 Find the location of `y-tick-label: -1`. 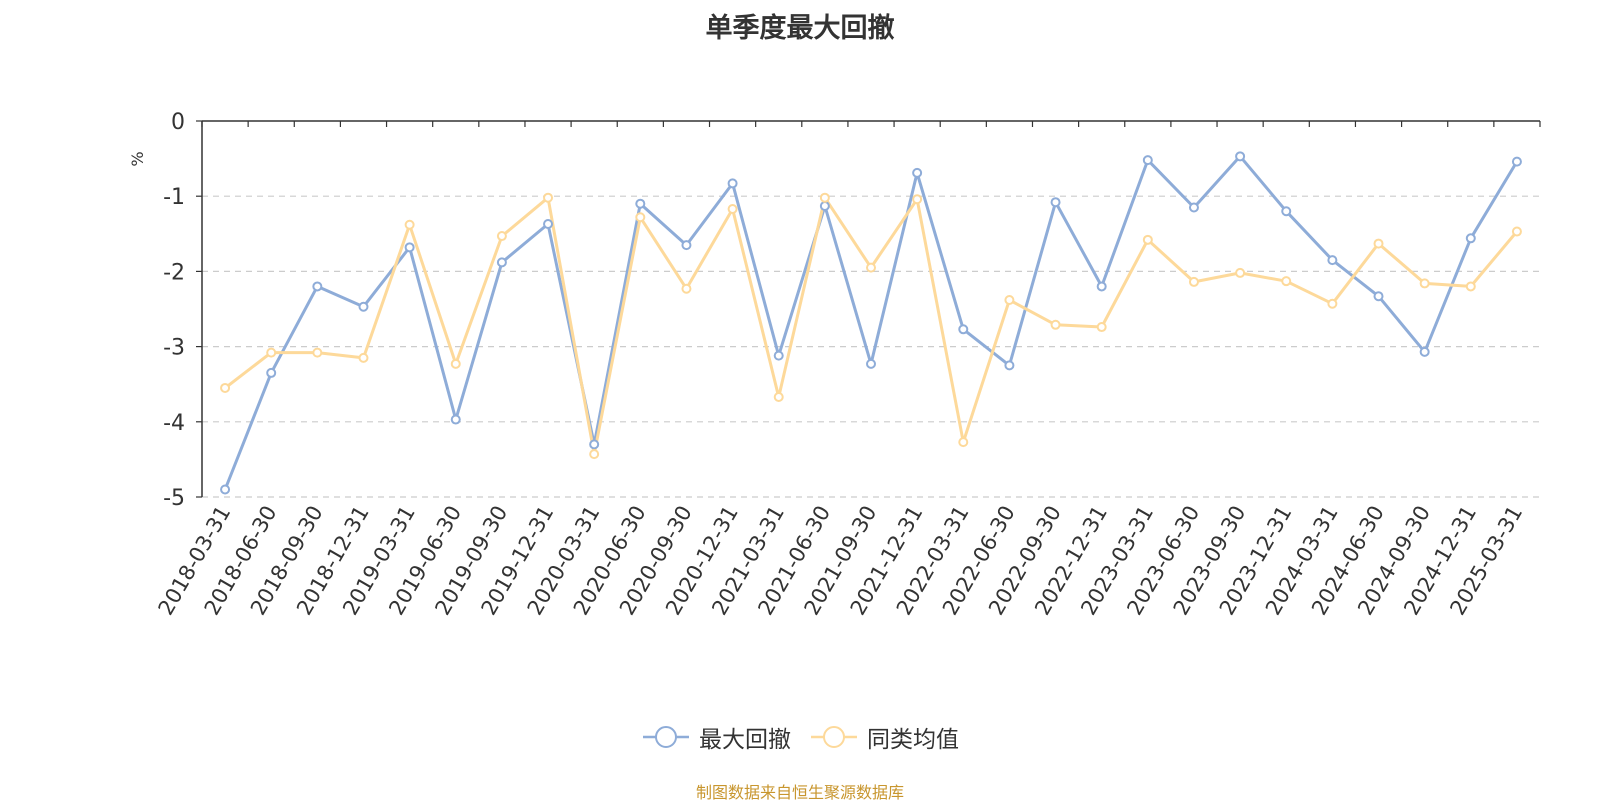

y-tick-label: -1 is located at coordinates (174, 197).